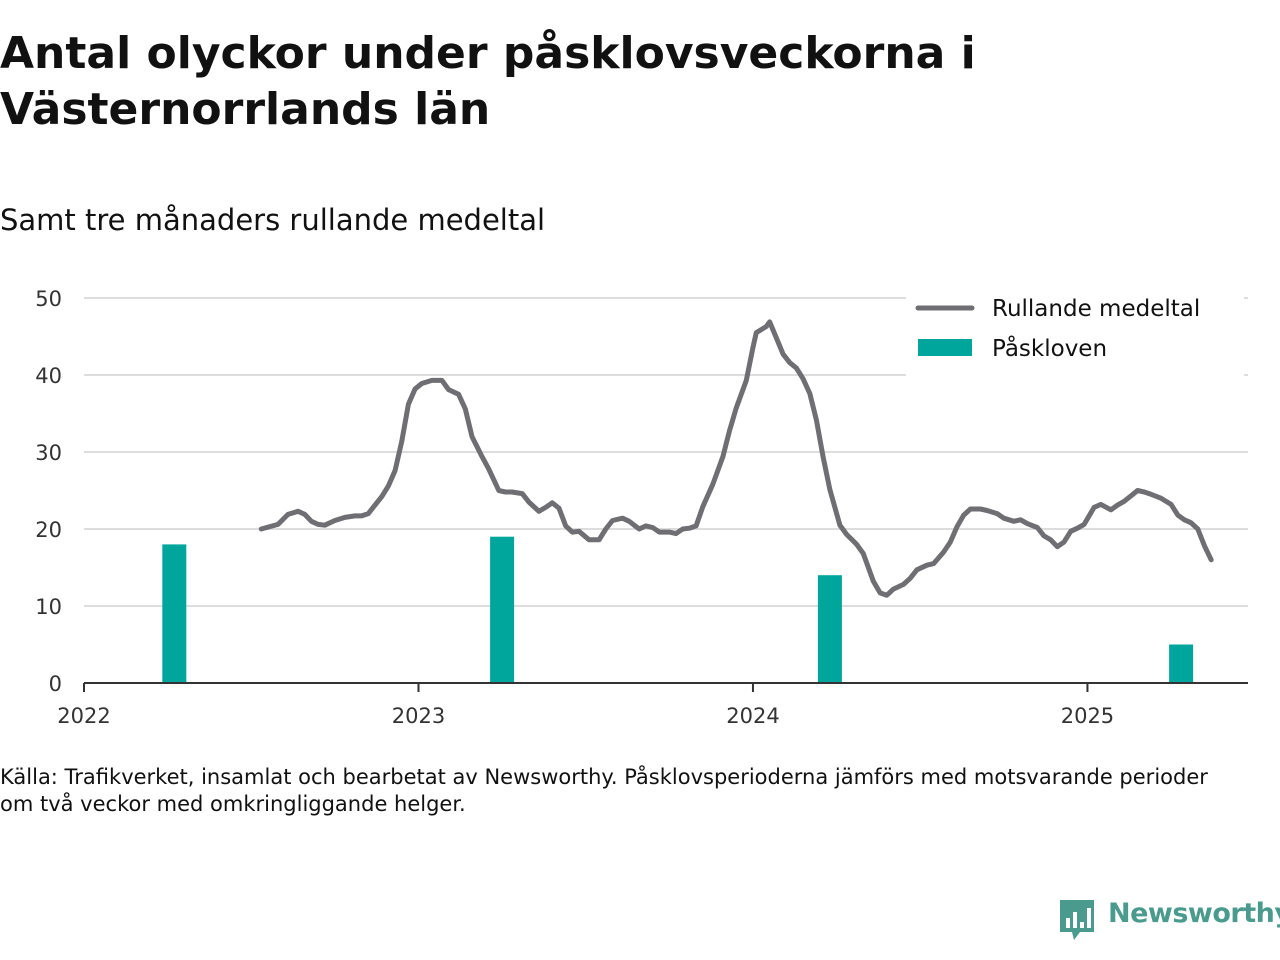 Image resolution: width=1280 pixels, height=960 pixels. Describe the element at coordinates (1077, 920) in the screenshot. I see `newsworthy-logo-icon` at that location.